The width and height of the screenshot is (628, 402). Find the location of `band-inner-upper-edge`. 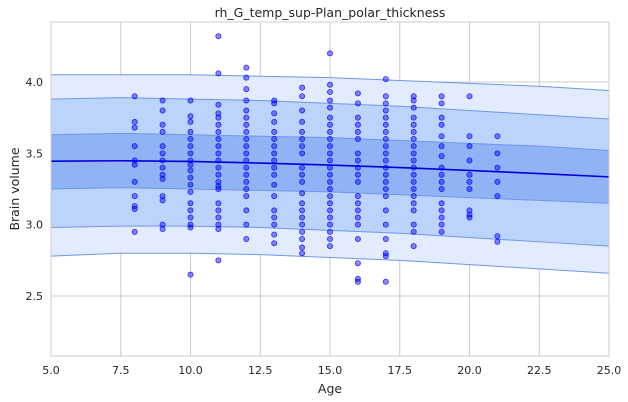

band-inner-upper-edge is located at coordinates (330, 141).